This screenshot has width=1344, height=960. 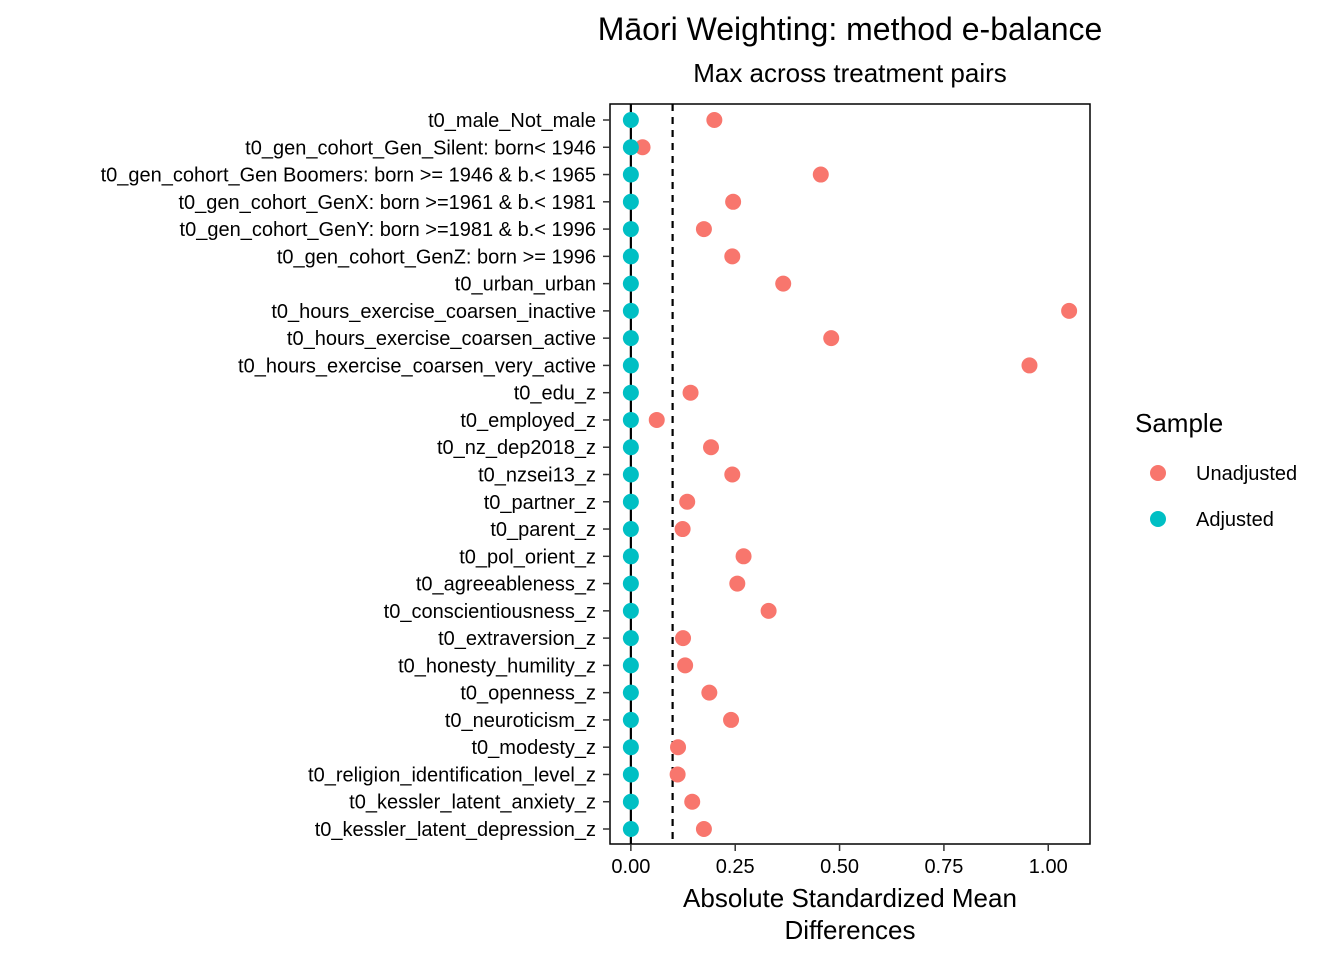 I want to click on y-tick-label: t0_edu_z, so click(x=555, y=394).